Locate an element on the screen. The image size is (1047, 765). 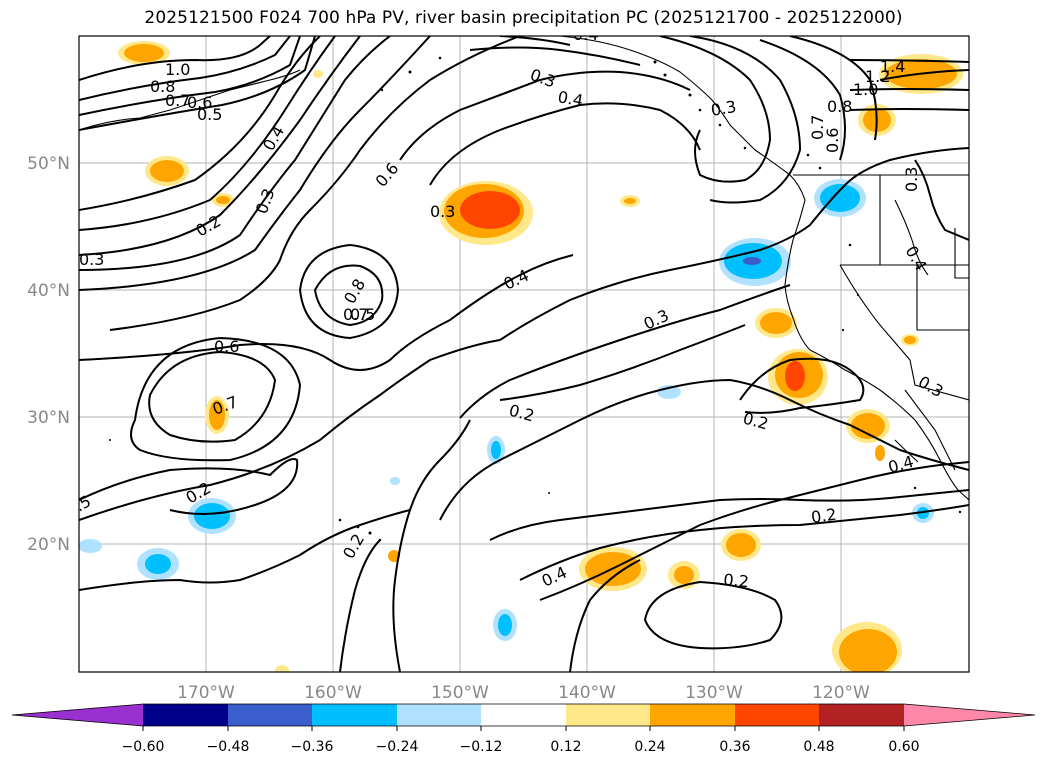
colorbar-tick: −0.60 is located at coordinates (143, 747).